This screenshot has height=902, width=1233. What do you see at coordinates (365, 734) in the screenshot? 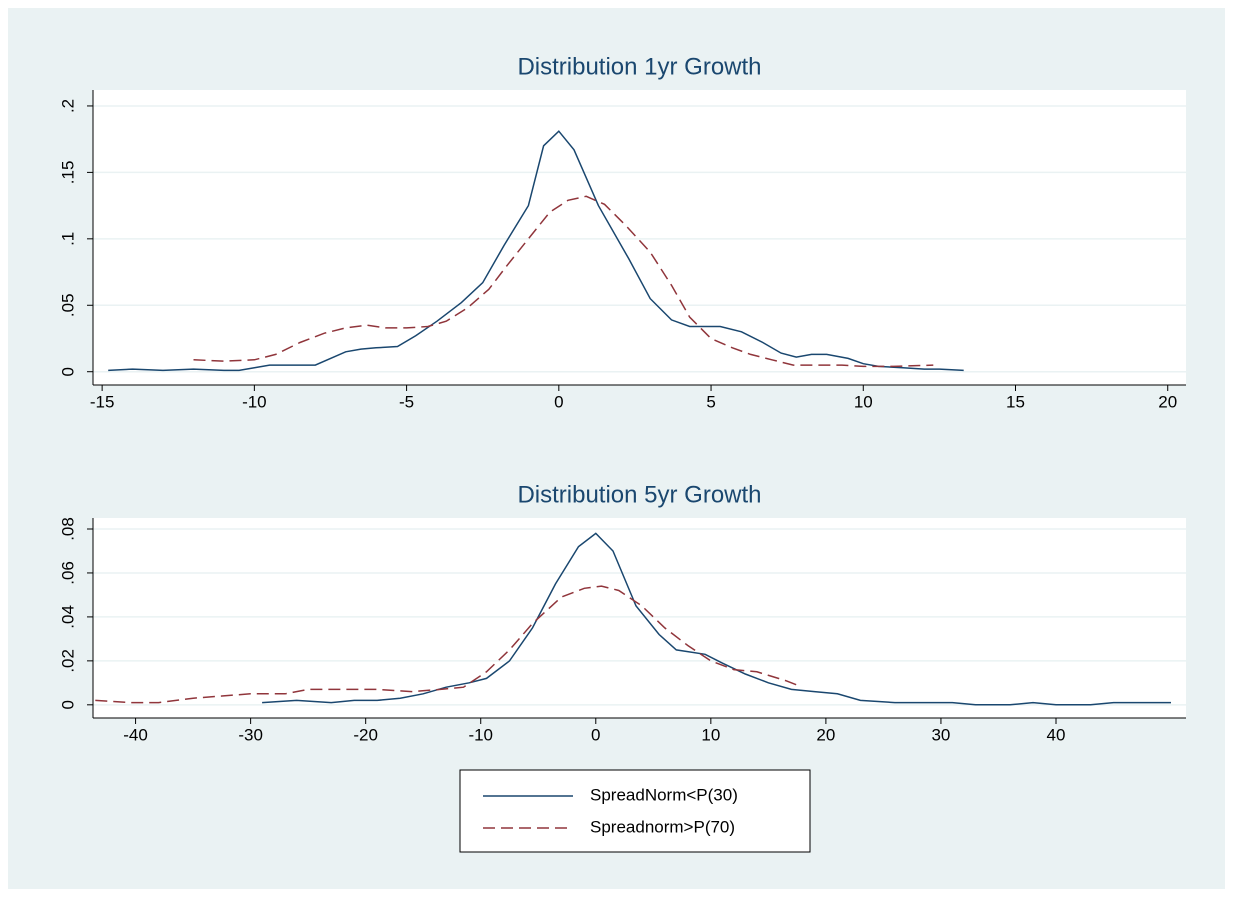
I see `x-tick-label: -20` at bounding box center [365, 734].